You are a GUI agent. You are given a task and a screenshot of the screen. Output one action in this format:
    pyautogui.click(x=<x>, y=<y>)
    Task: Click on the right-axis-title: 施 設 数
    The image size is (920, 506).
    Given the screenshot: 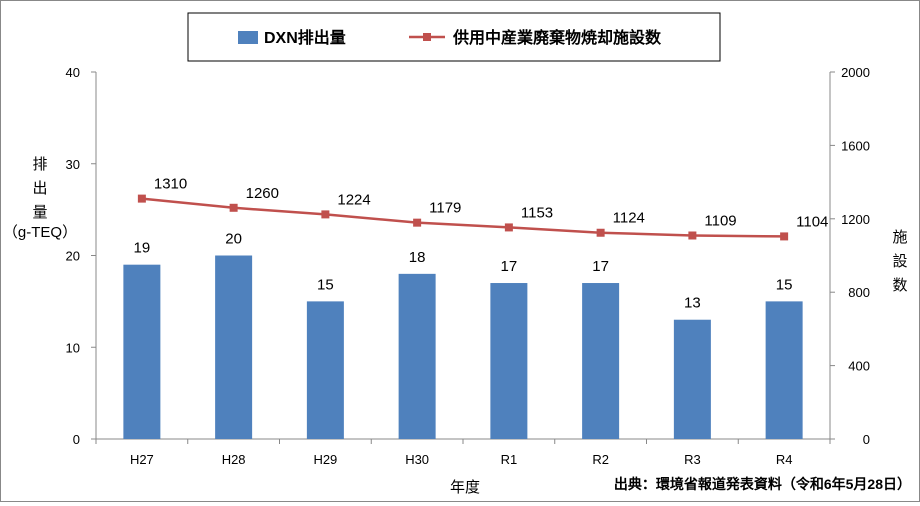 What is the action you would take?
    pyautogui.click(x=899, y=261)
    